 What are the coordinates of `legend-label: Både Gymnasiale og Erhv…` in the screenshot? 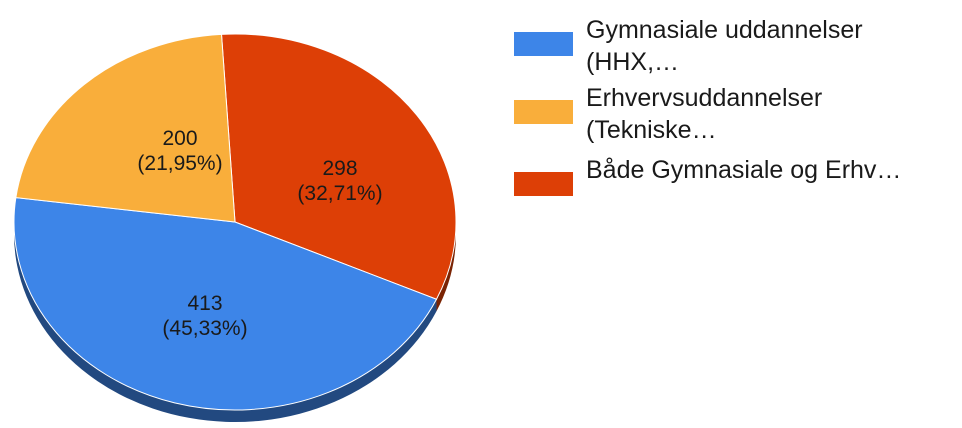 It's located at (743, 170).